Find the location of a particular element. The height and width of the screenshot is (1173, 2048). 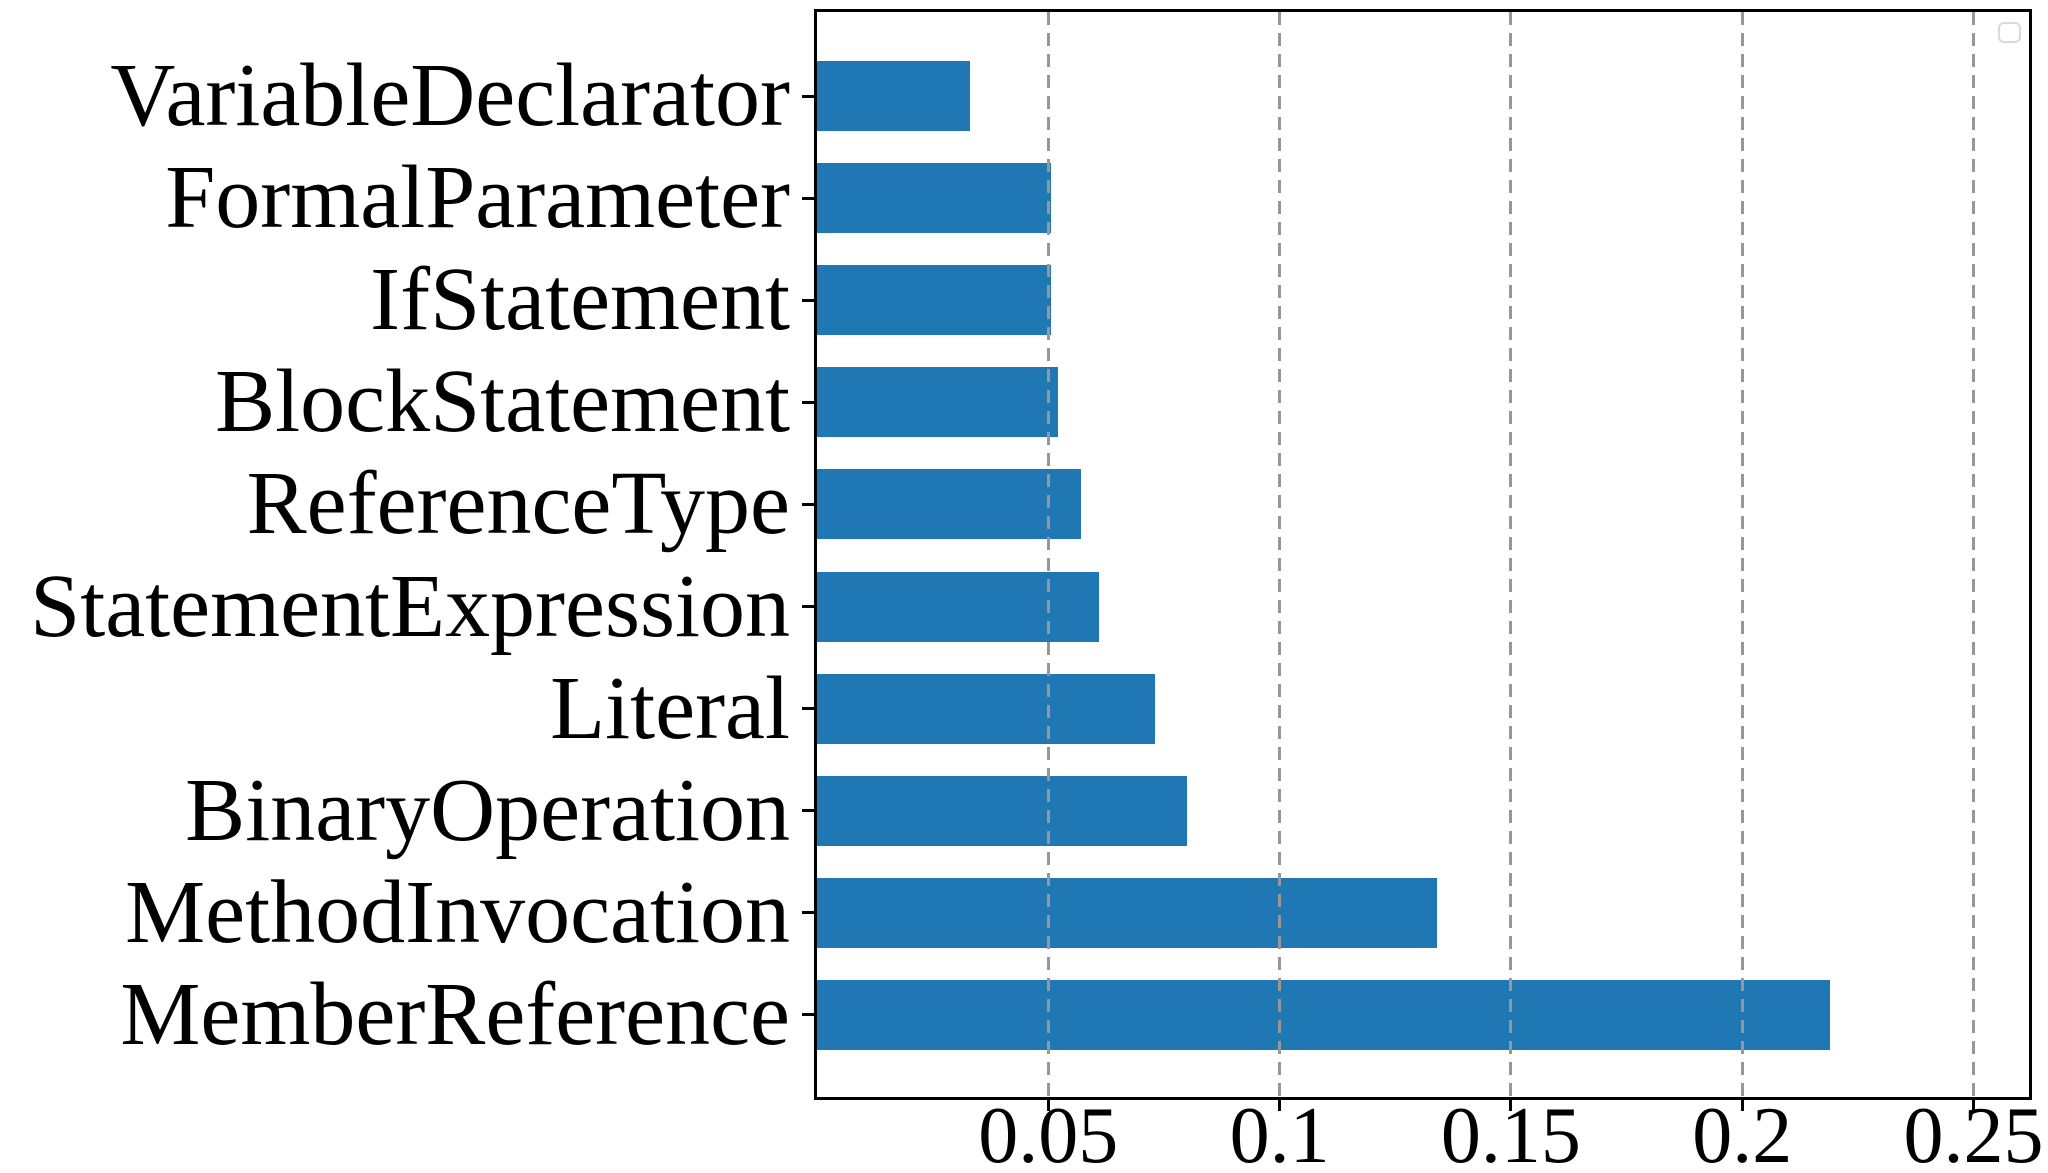

bar-ReferenceType is located at coordinates (949, 504).